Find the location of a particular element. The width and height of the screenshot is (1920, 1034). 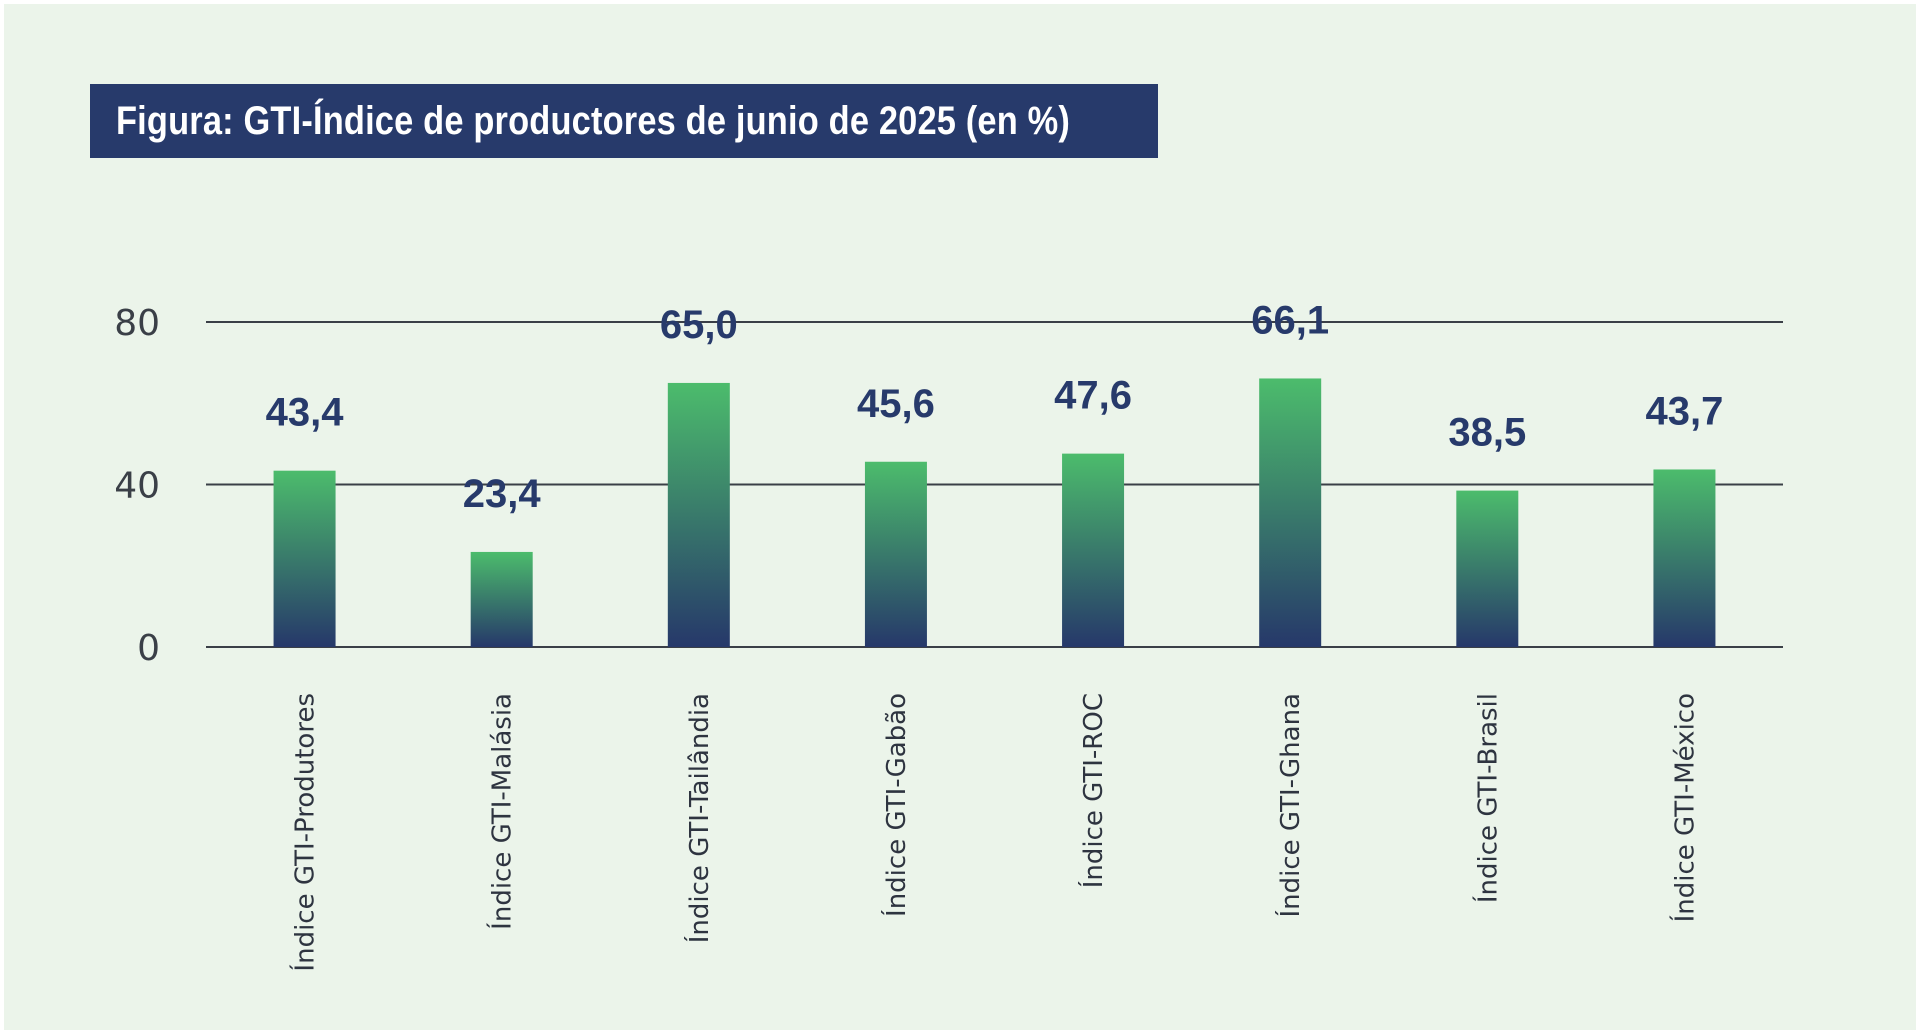

y-axis-ticks: 0 40 80 is located at coordinates (137, 486).